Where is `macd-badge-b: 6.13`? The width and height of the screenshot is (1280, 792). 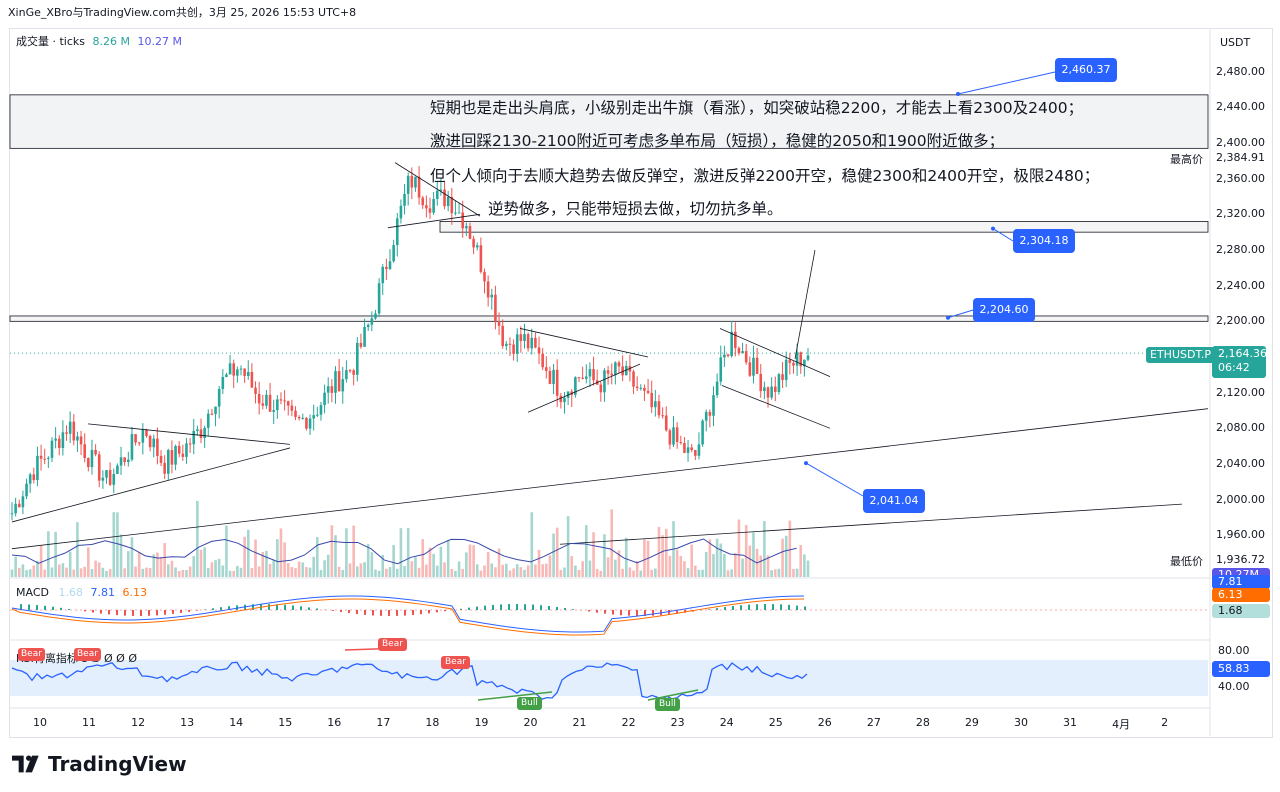 macd-badge-b: 6.13 is located at coordinates (1241, 595).